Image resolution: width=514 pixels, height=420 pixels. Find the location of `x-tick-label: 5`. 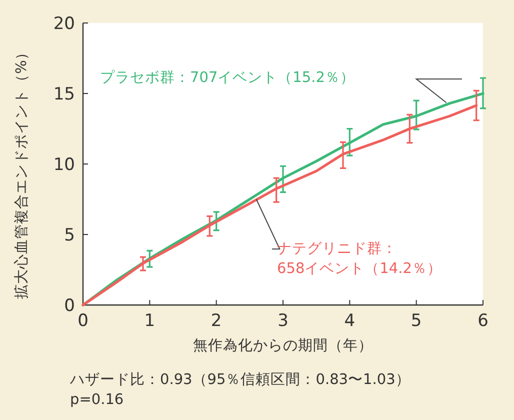

x-tick-label: 5 is located at coordinates (416, 321).